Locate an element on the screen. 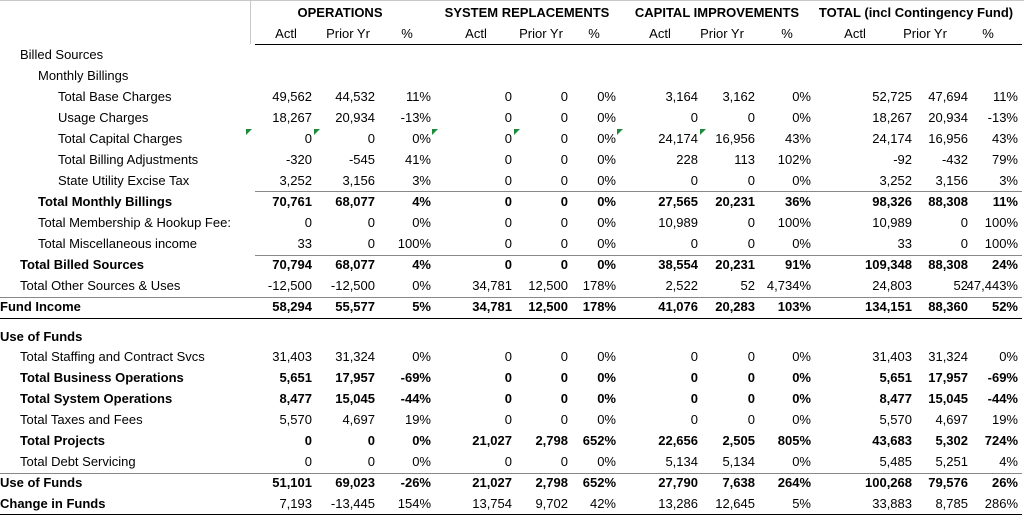 The width and height of the screenshot is (1024, 521). cell: 5,302 is located at coordinates (951, 440).